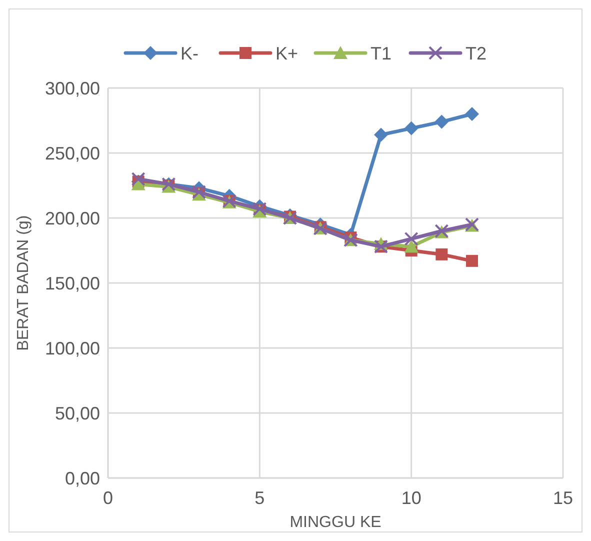  What do you see at coordinates (259, 498) in the screenshot?
I see `x-tick-label: 5` at bounding box center [259, 498].